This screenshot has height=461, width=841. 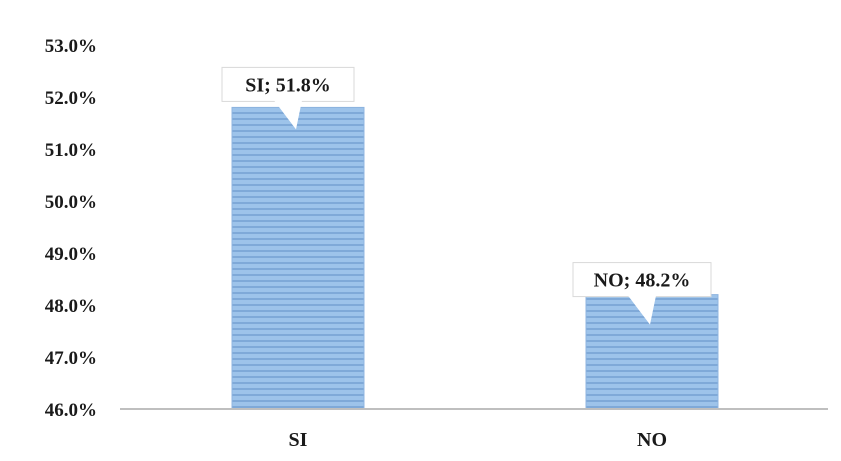 What do you see at coordinates (652, 440) in the screenshot?
I see `x-tick-label: NO` at bounding box center [652, 440].